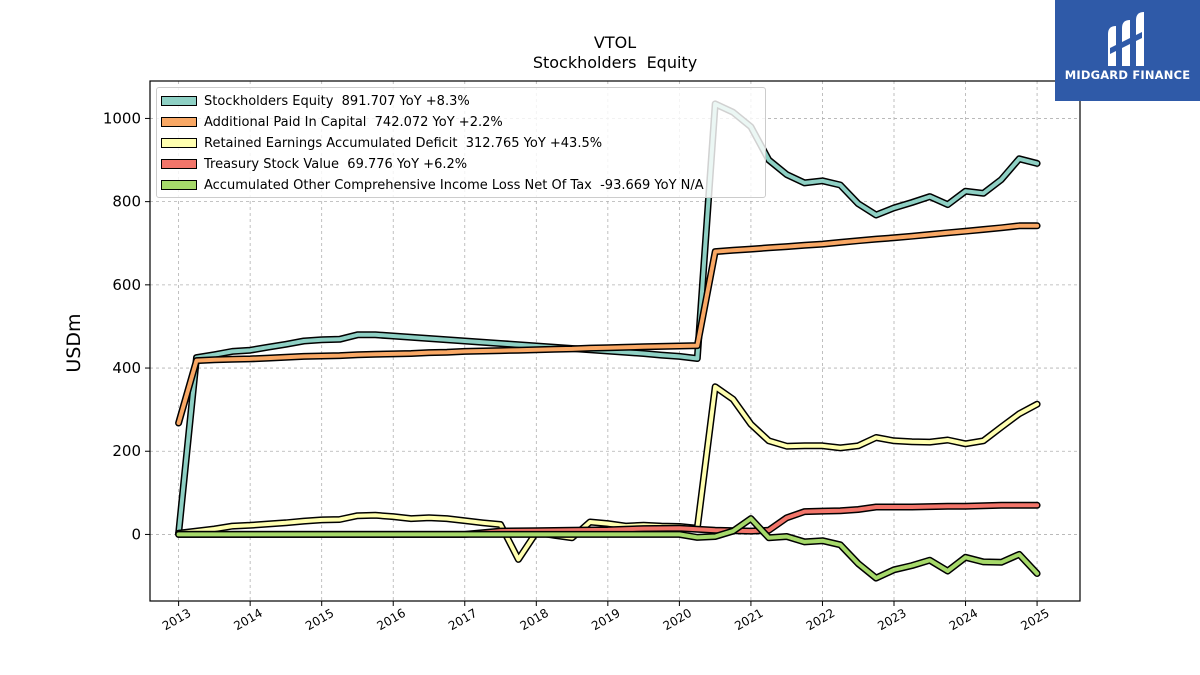 The image size is (1200, 675). Describe the element at coordinates (126, 368) in the screenshot. I see `y-tick-label: 400` at that location.